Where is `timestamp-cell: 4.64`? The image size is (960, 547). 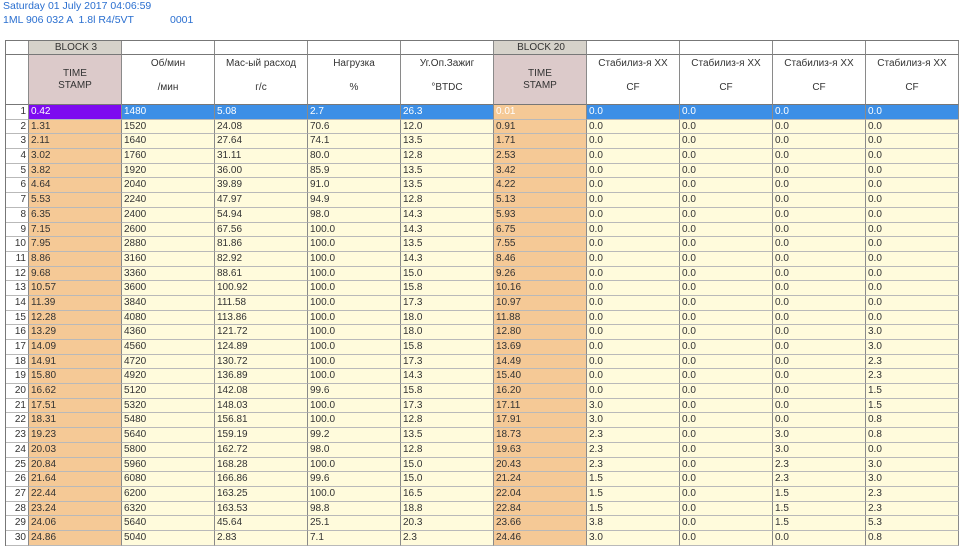 timestamp-cell: 4.64 is located at coordinates (75, 186).